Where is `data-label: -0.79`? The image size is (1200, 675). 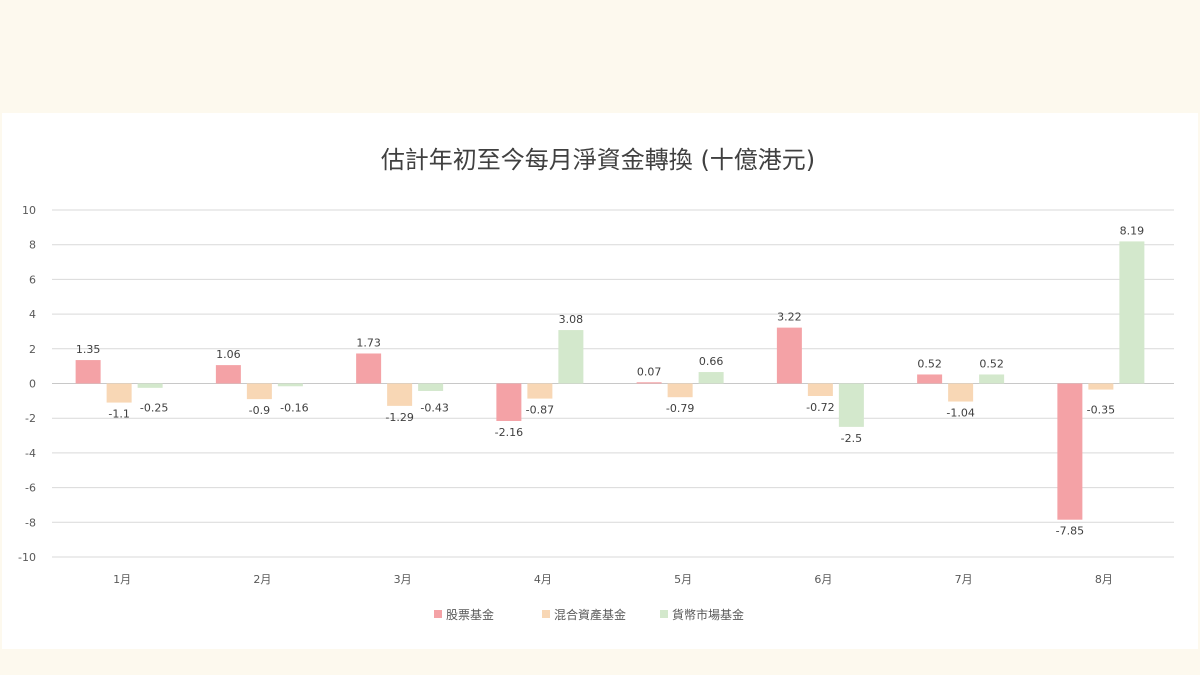 data-label: -0.79 is located at coordinates (680, 408).